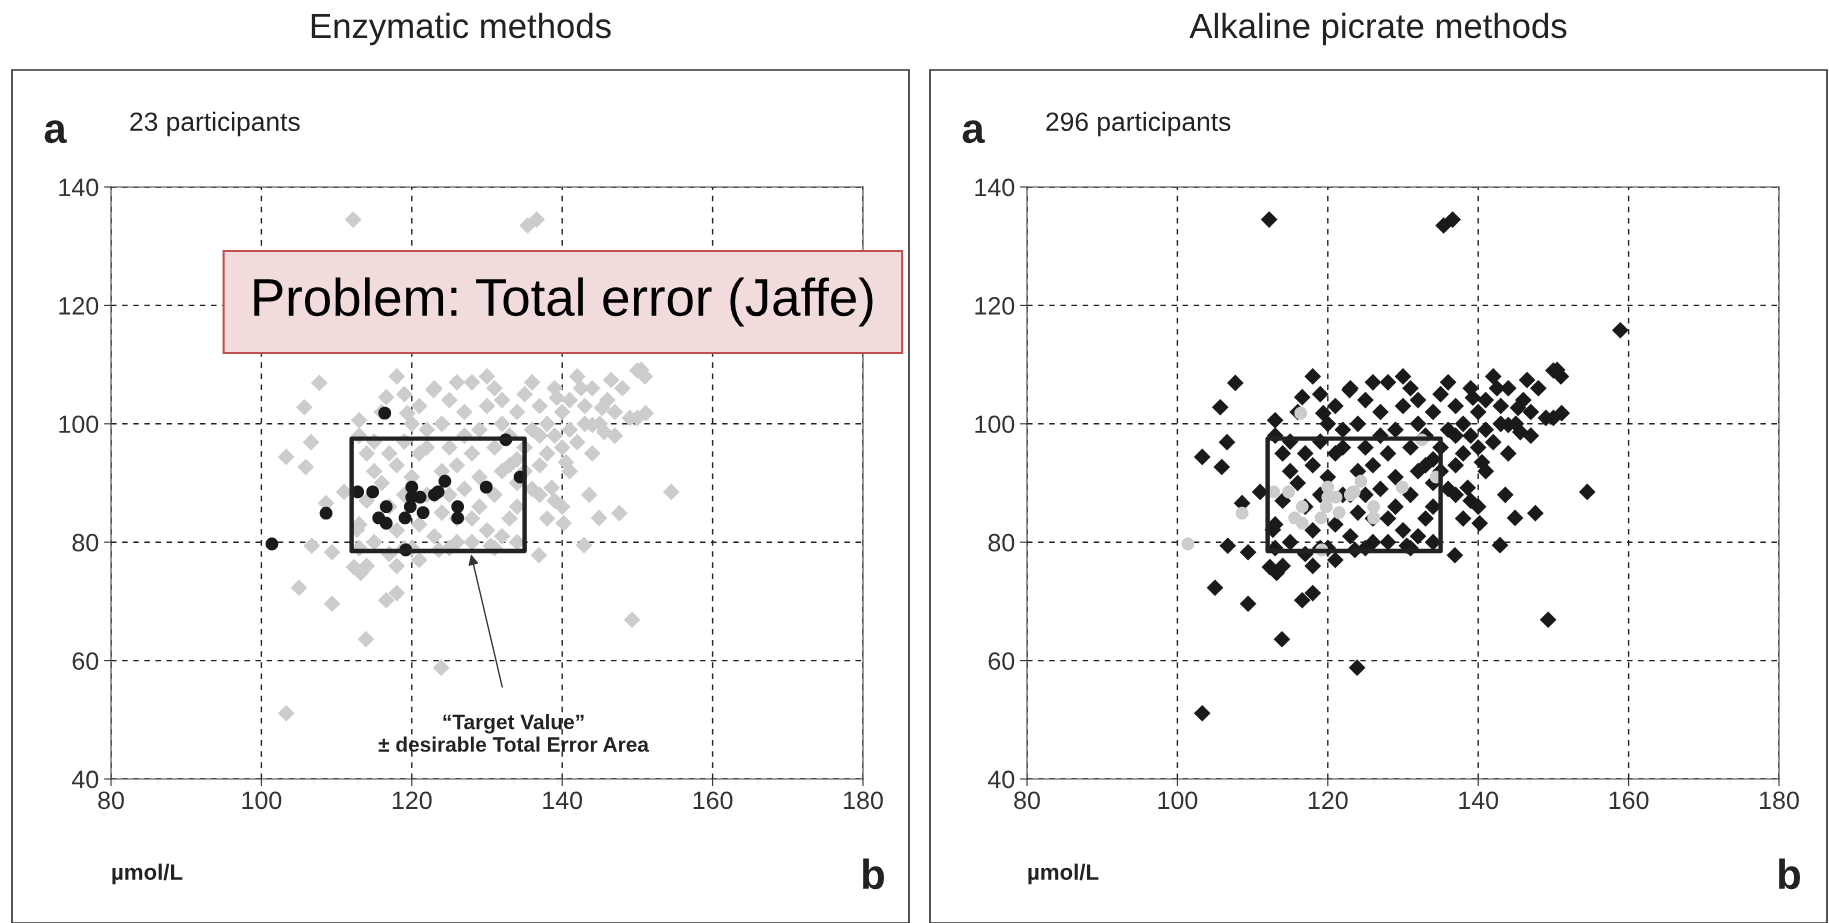 Image resolution: width=1829 pixels, height=923 pixels. What do you see at coordinates (514, 733) in the screenshot?
I see `annotation: “Target Value” ± desirable Total Error Area` at bounding box center [514, 733].